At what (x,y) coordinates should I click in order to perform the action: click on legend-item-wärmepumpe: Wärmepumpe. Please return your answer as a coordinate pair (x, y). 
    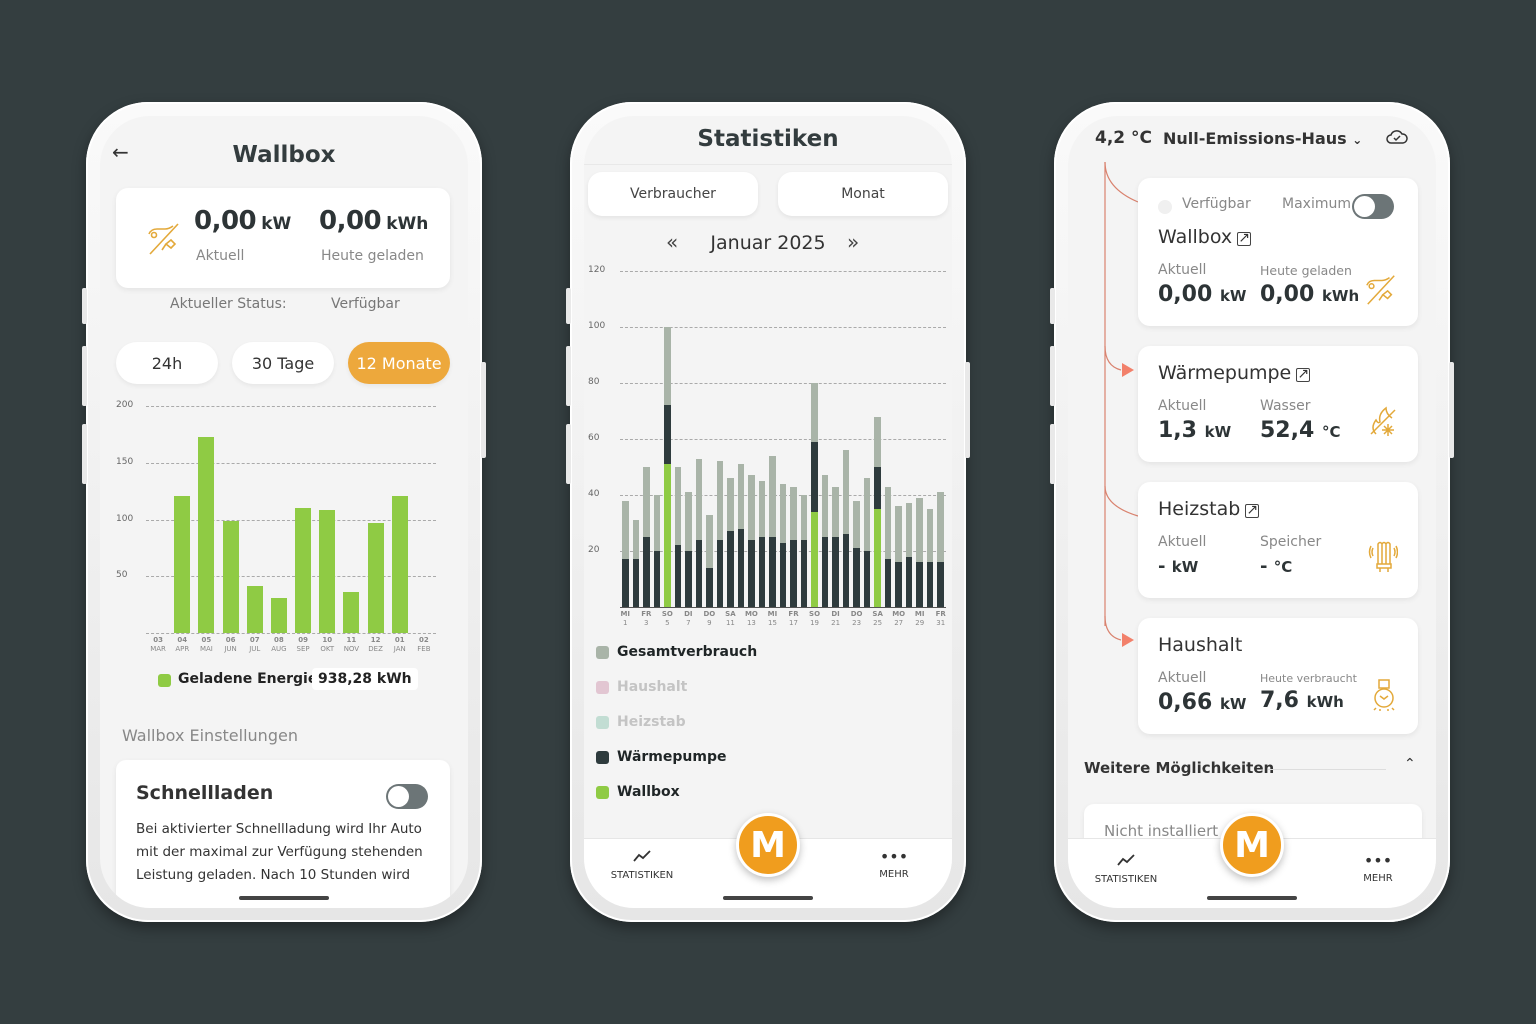
    Looking at the image, I should click on (661, 757).